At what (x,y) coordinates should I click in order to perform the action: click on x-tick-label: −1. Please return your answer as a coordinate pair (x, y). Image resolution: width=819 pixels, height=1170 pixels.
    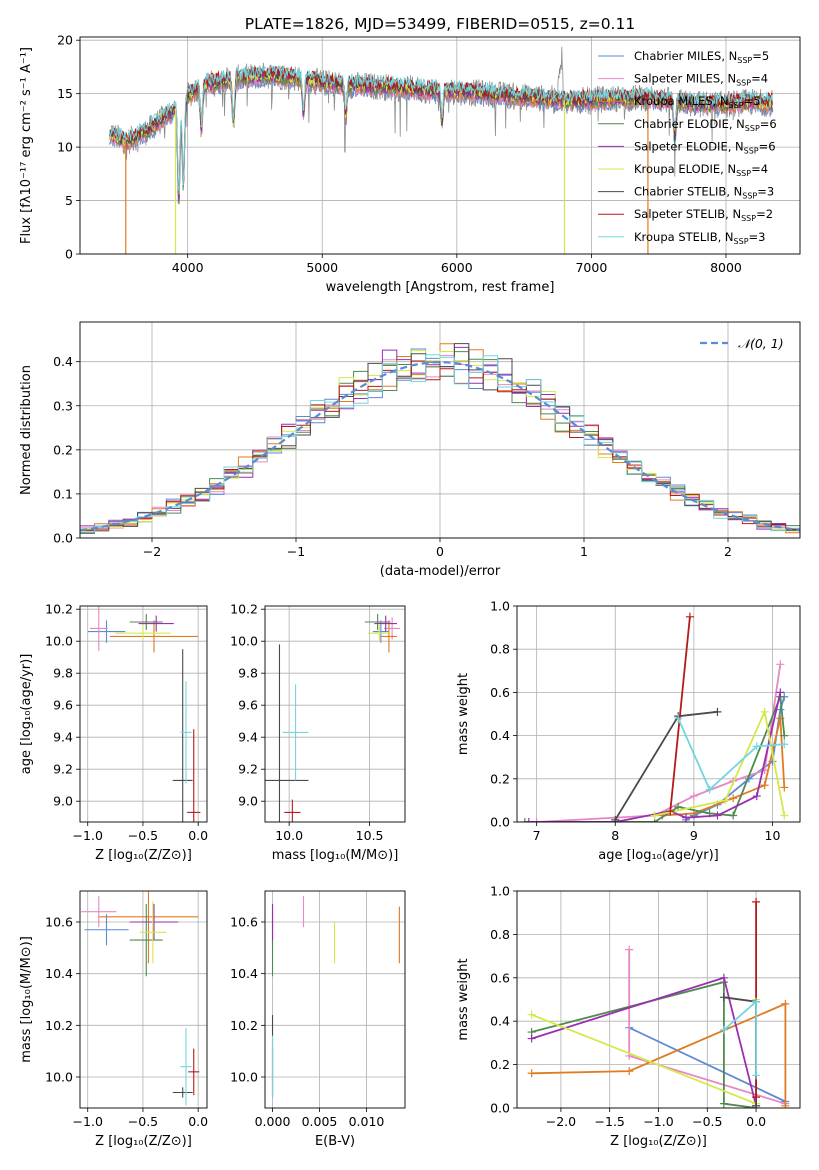
    Looking at the image, I should click on (296, 551).